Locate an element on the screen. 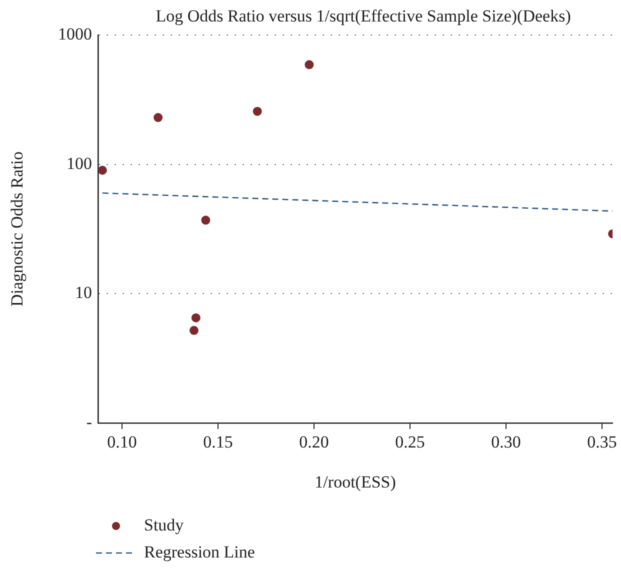  chart-title: Log Odds Ratio versus 1/sqrt(Effective Sample Size)(Deeks) is located at coordinates (363, 16).